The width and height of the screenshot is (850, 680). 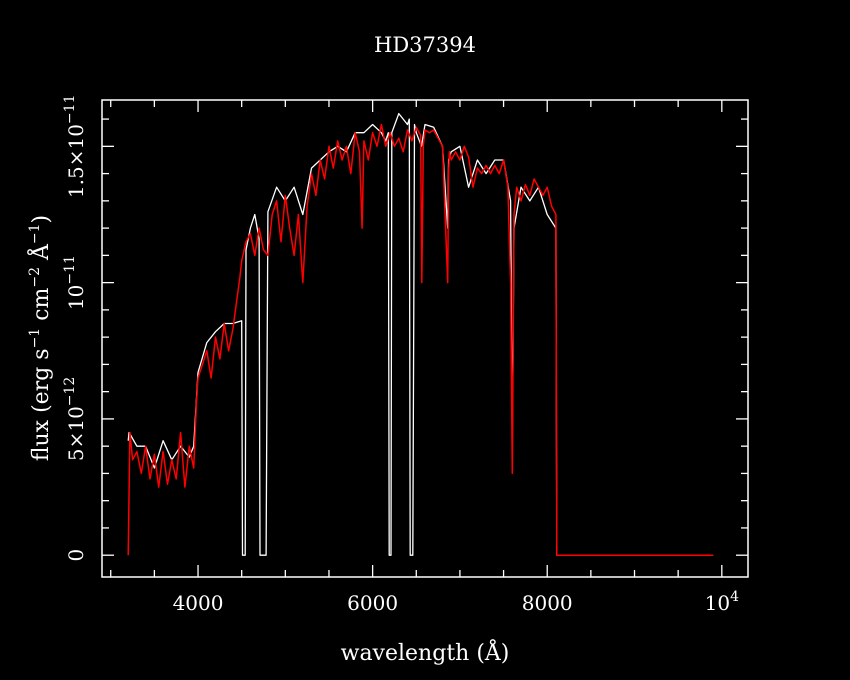 What do you see at coordinates (40, 255) in the screenshot?
I see `y-axis-label-mid-2: Å` at bounding box center [40, 255].